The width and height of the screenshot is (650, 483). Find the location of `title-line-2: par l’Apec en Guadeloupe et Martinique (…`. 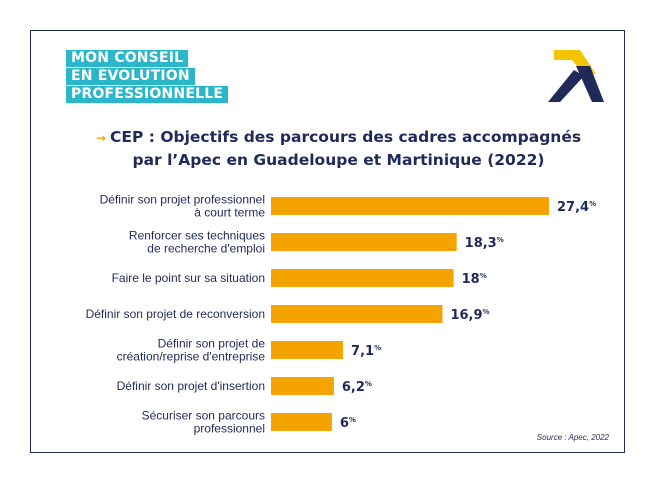

title-line-2: par l’Apec en Guadeloupe et Martinique (… is located at coordinates (338, 160).